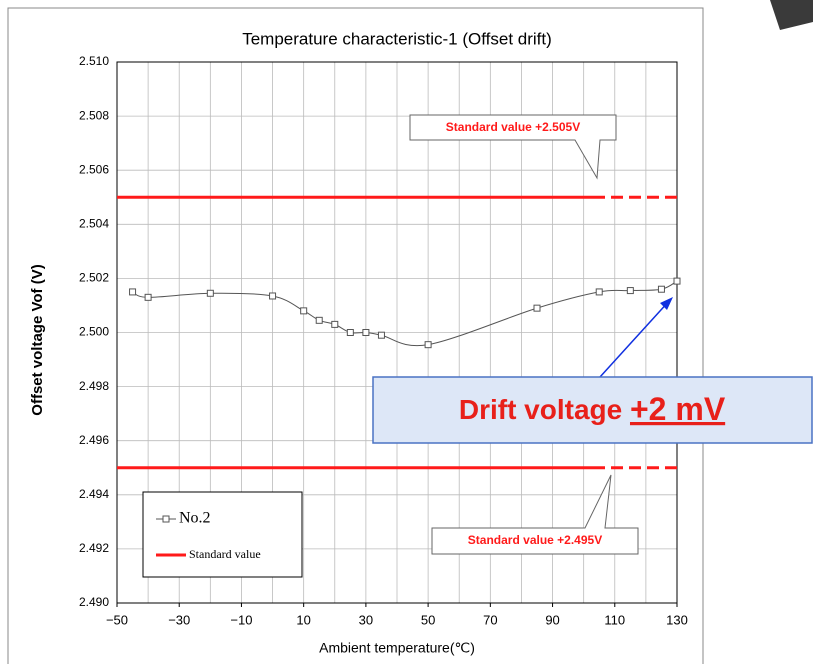 The width and height of the screenshot is (813, 664). What do you see at coordinates (535, 514) in the screenshot?
I see `callout-bottom` at bounding box center [535, 514].